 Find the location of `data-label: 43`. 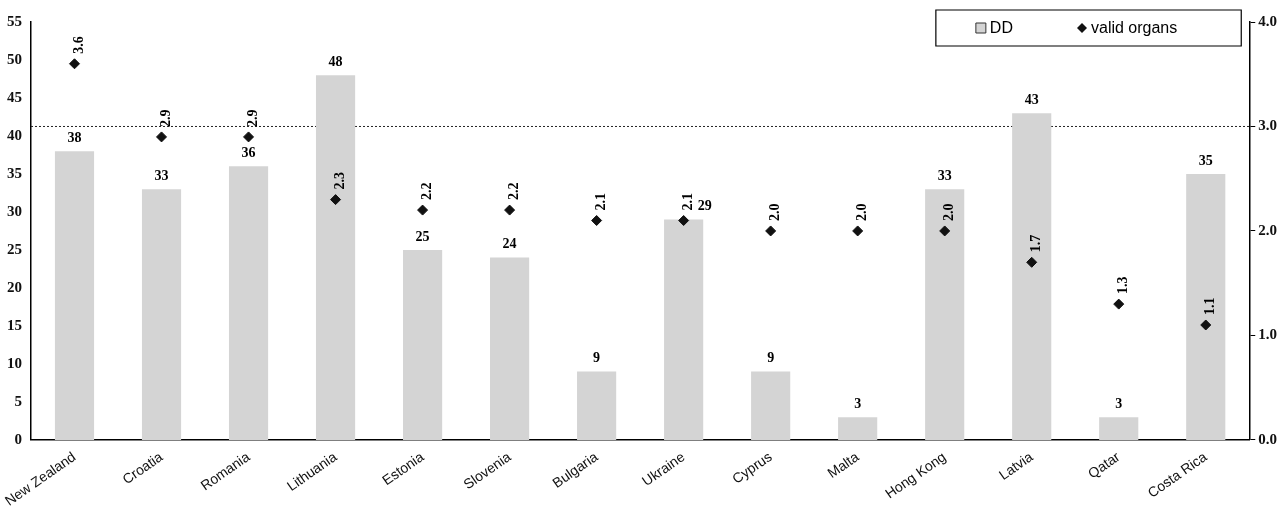

data-label: 43 is located at coordinates (1031, 99).